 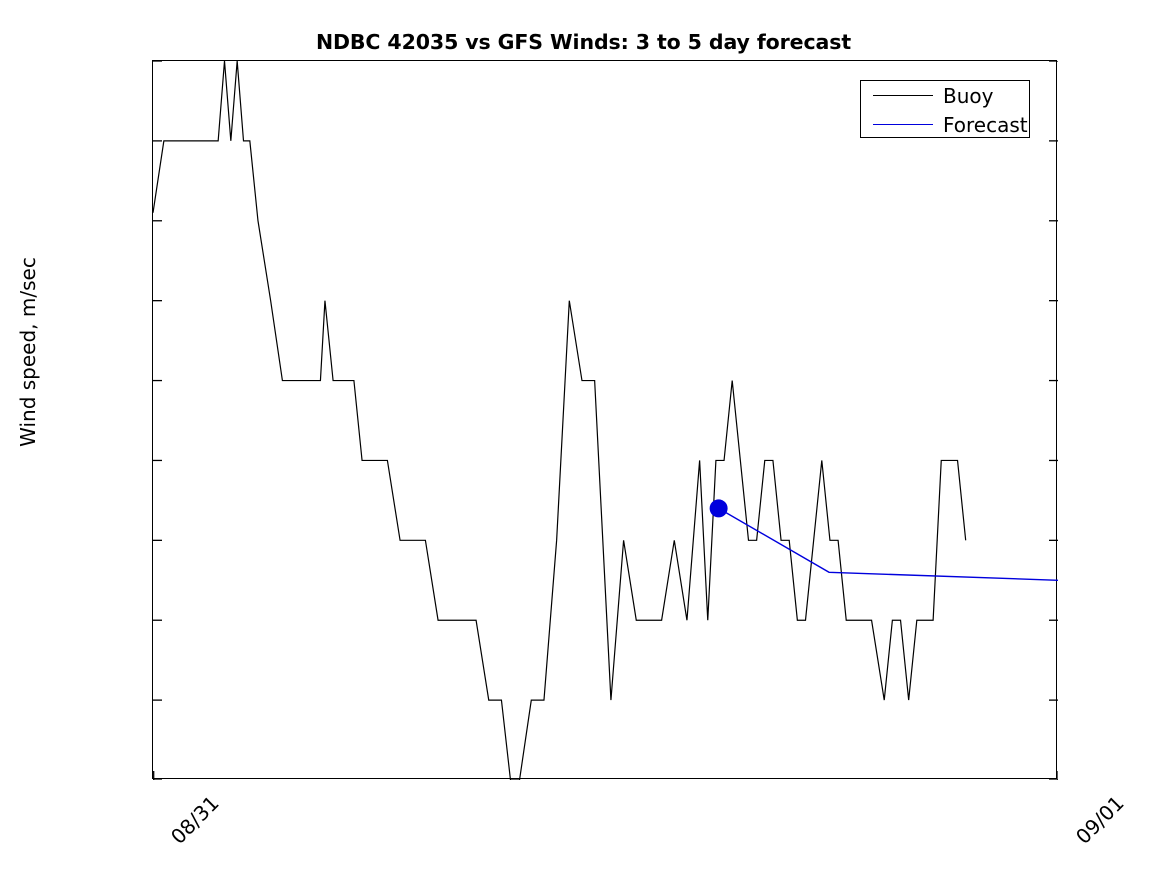 I want to click on series-line-forecast, so click(x=888, y=544).